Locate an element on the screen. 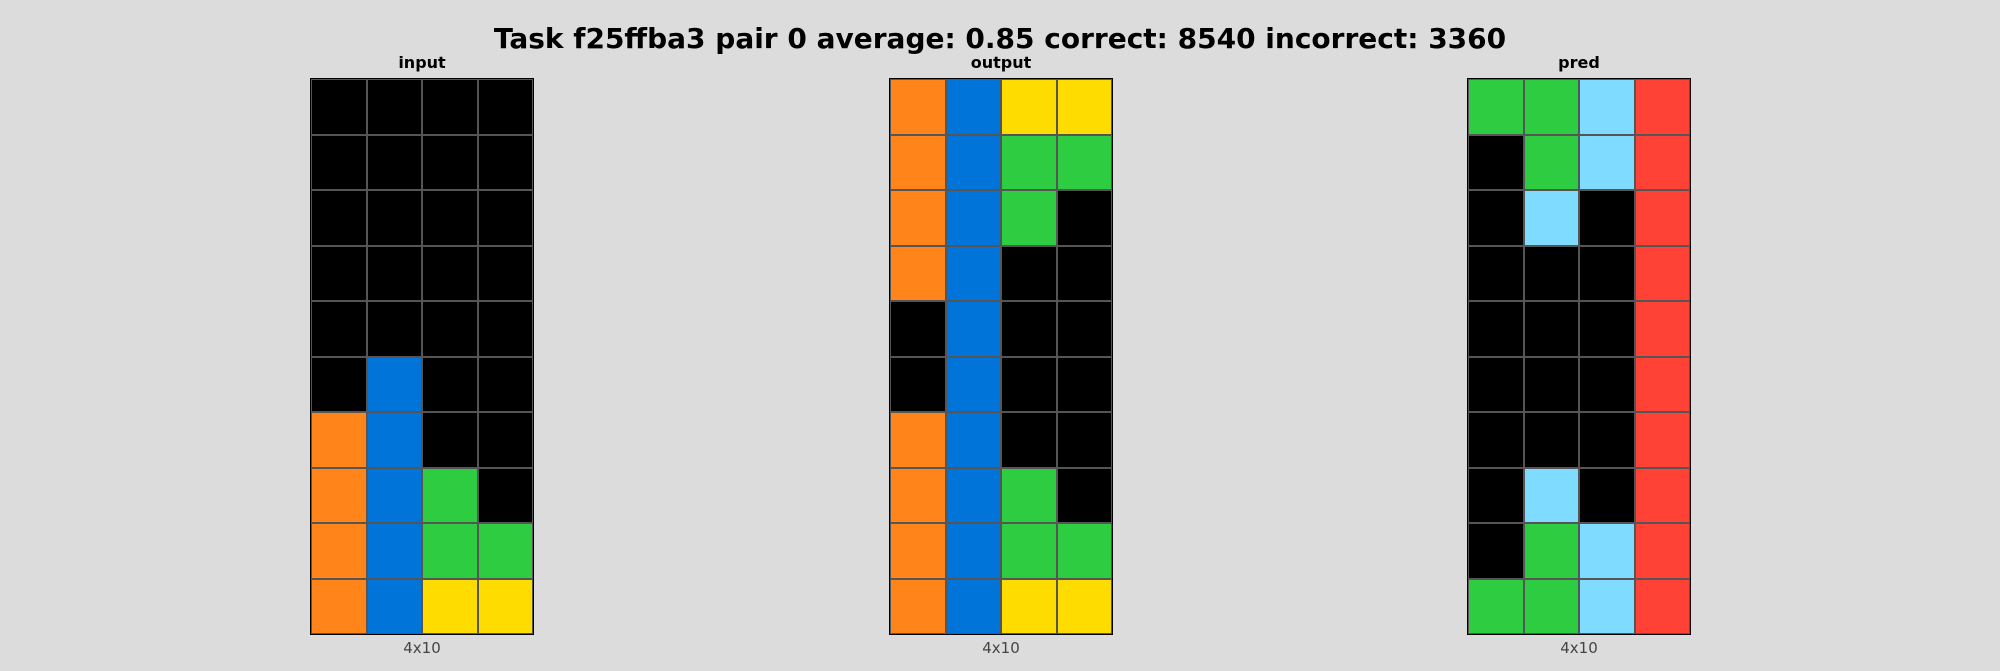 The height and width of the screenshot is (671, 2000). pred-panel: pred 4x10 is located at coordinates (1579, 335).